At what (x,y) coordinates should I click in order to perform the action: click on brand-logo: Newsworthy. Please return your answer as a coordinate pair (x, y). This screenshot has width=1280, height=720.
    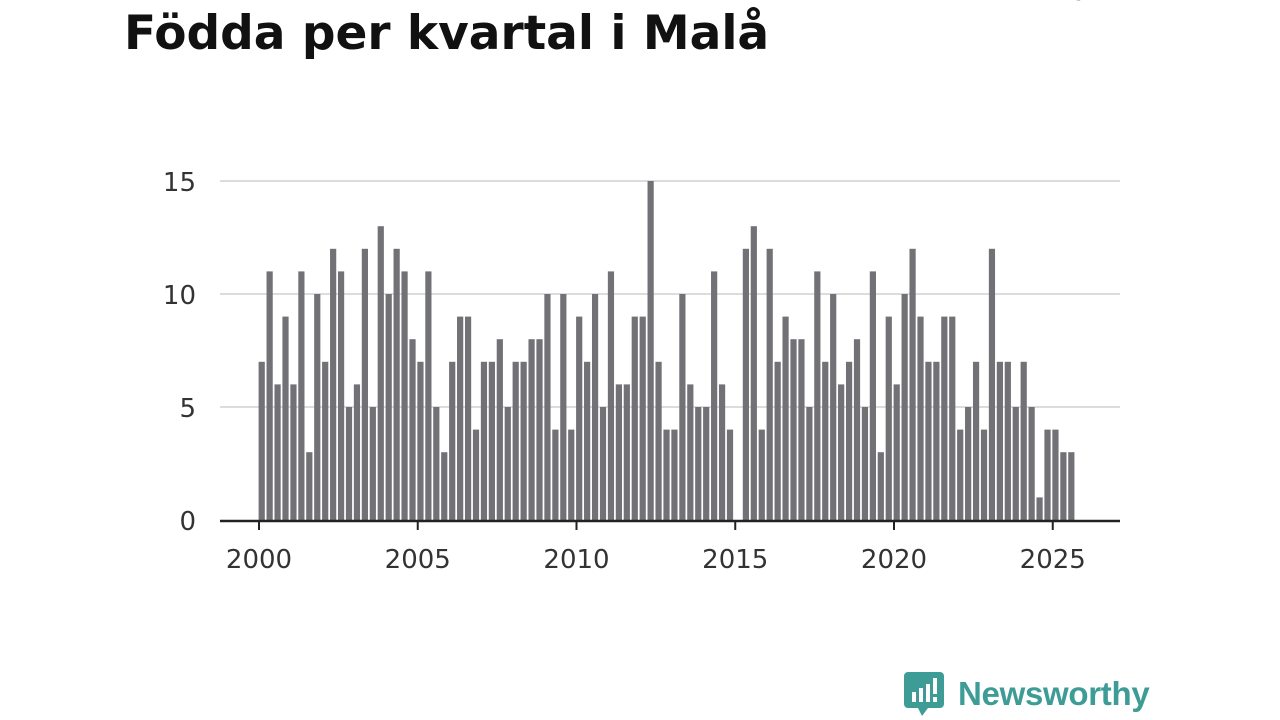
    Looking at the image, I should click on (1026, 694).